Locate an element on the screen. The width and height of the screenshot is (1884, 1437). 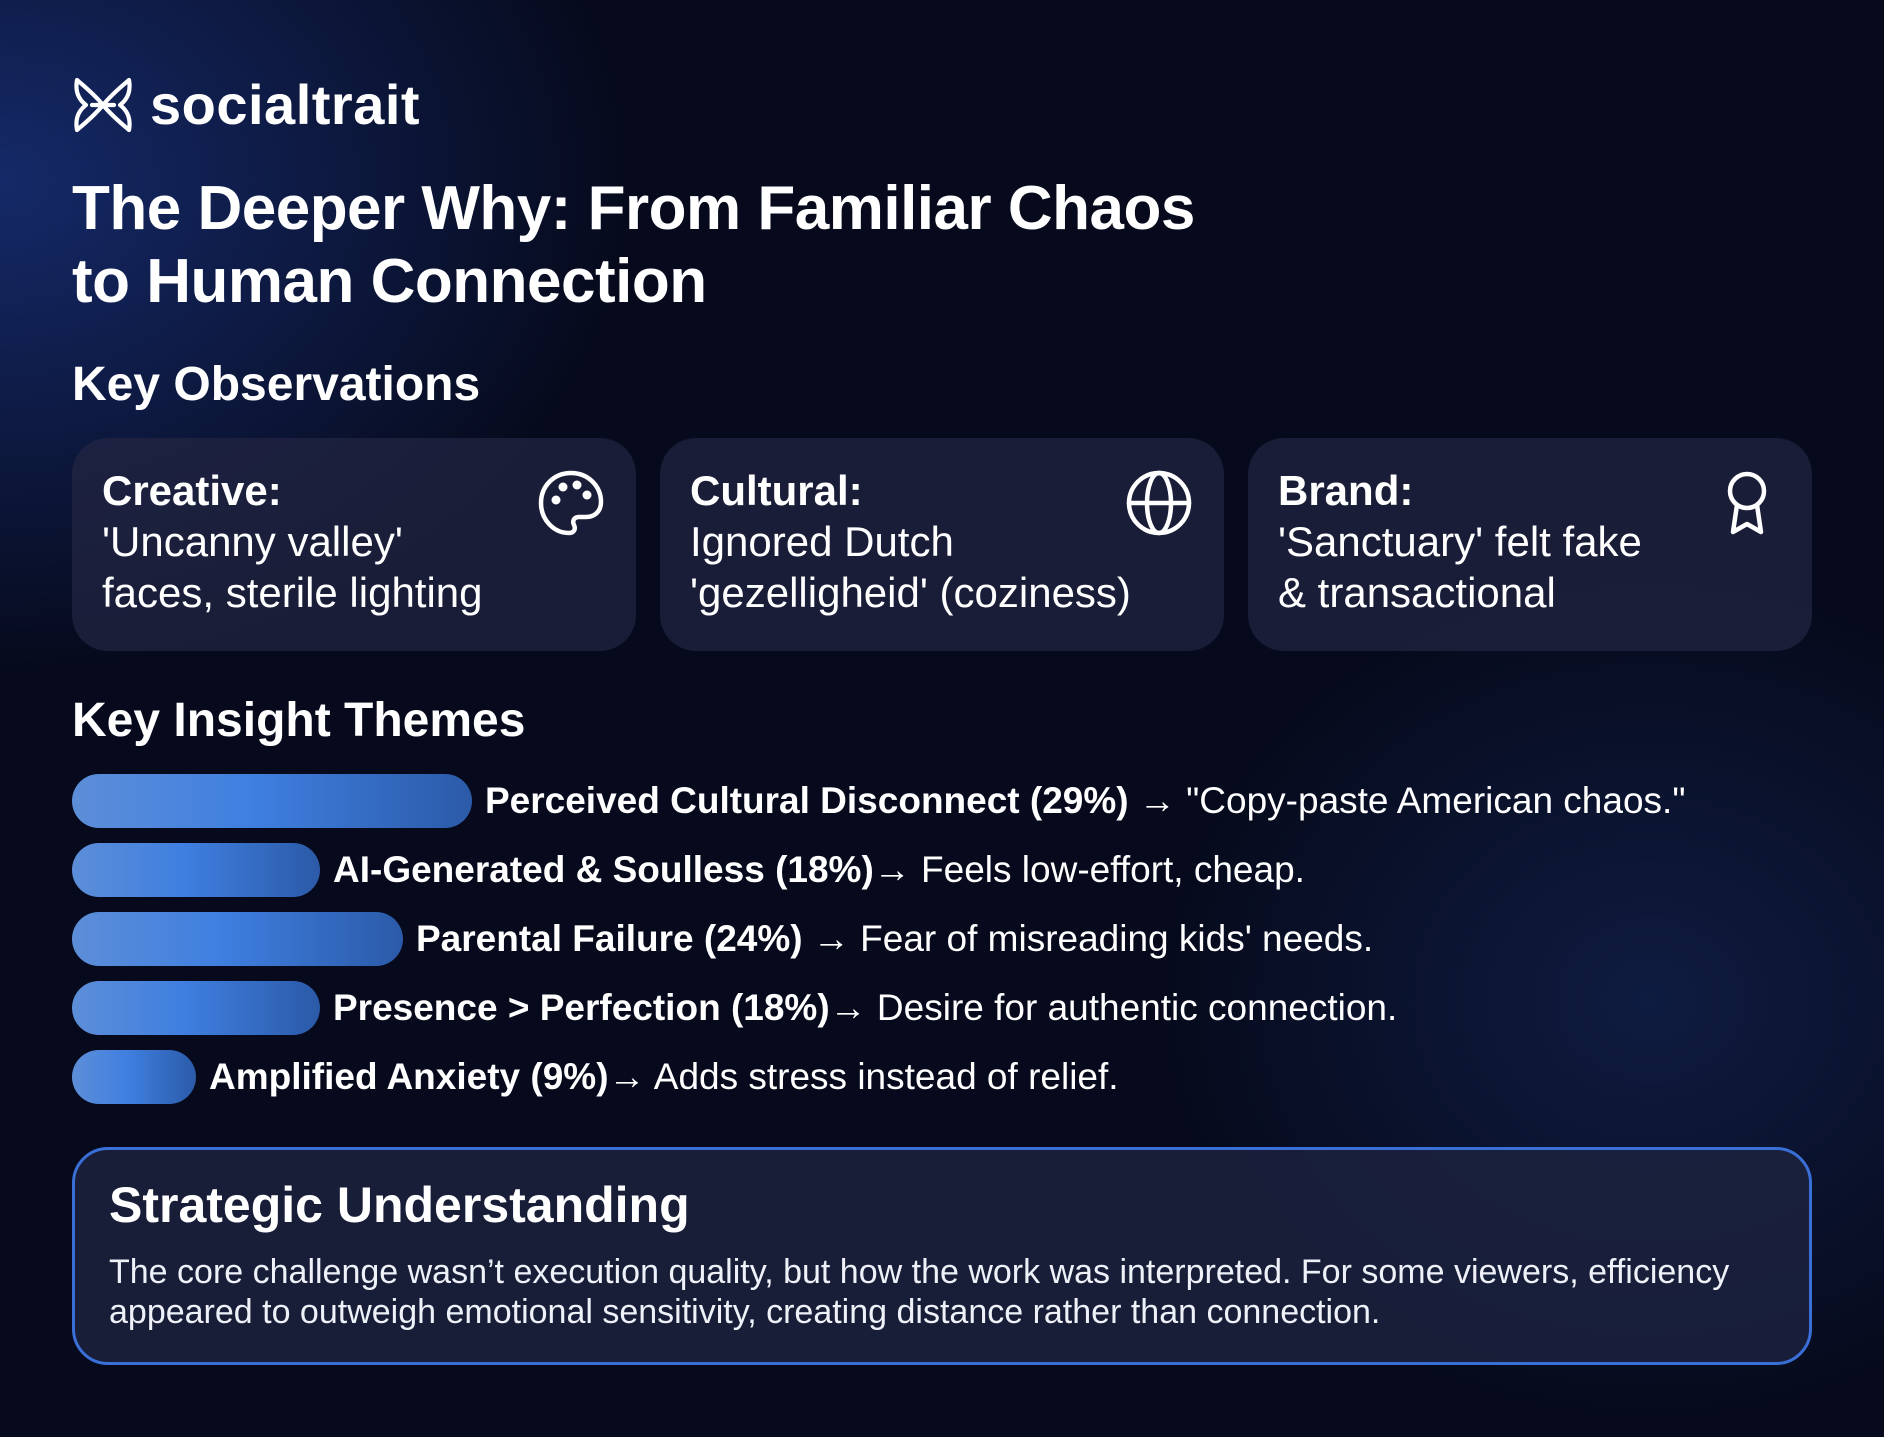
globe-icon is located at coordinates (1159, 503).